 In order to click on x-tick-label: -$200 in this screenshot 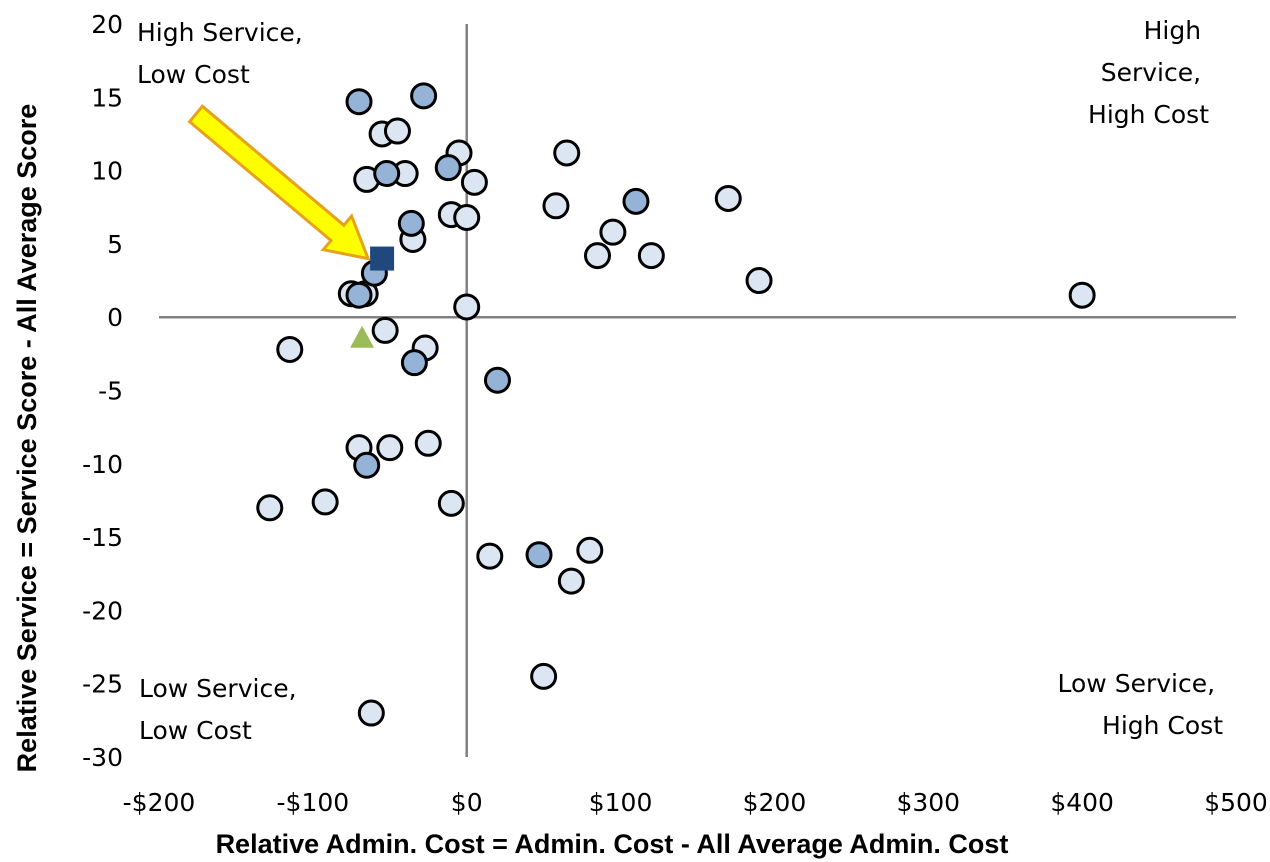, I will do `click(159, 802)`.